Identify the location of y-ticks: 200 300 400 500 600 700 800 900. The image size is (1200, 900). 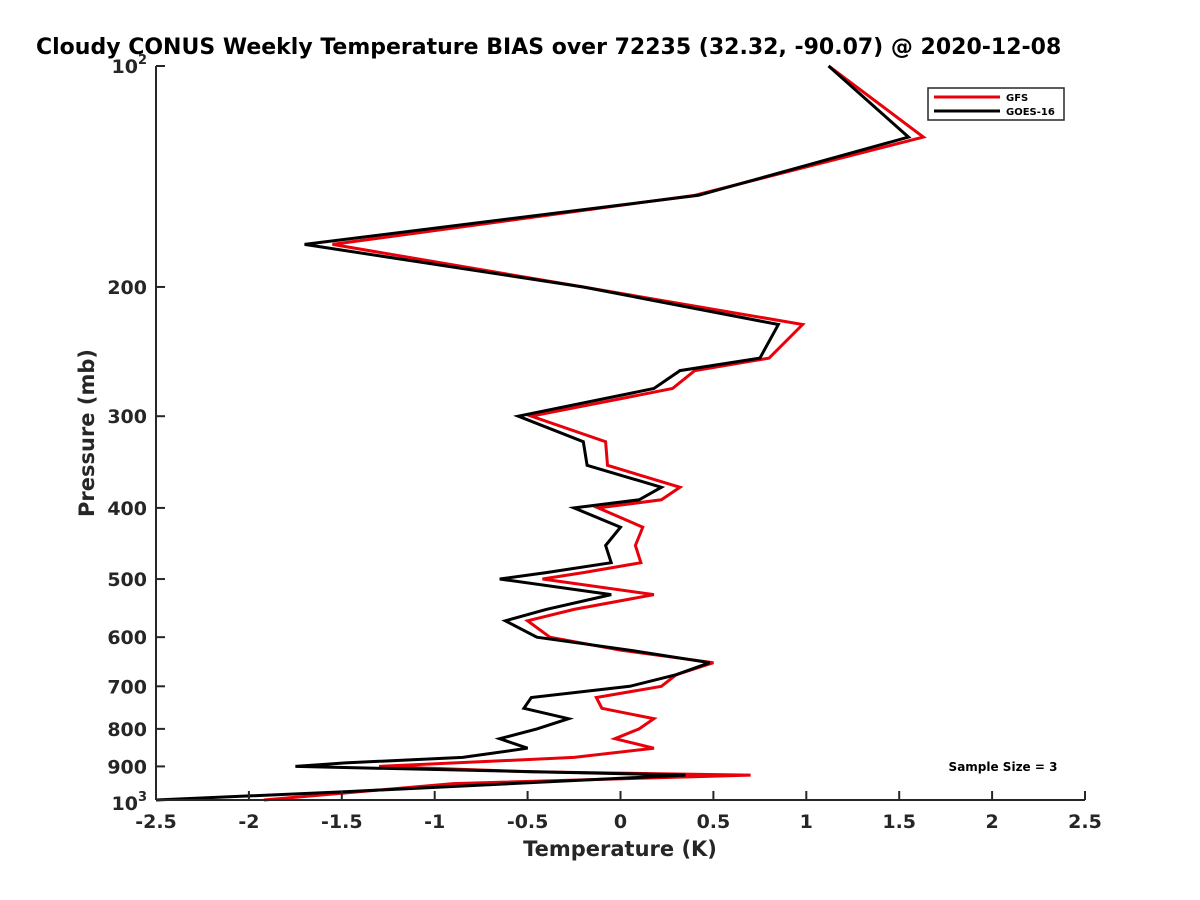
(136, 433).